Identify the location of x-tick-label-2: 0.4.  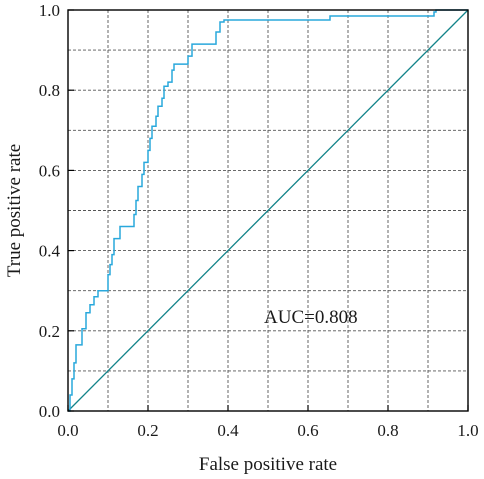
(228, 430).